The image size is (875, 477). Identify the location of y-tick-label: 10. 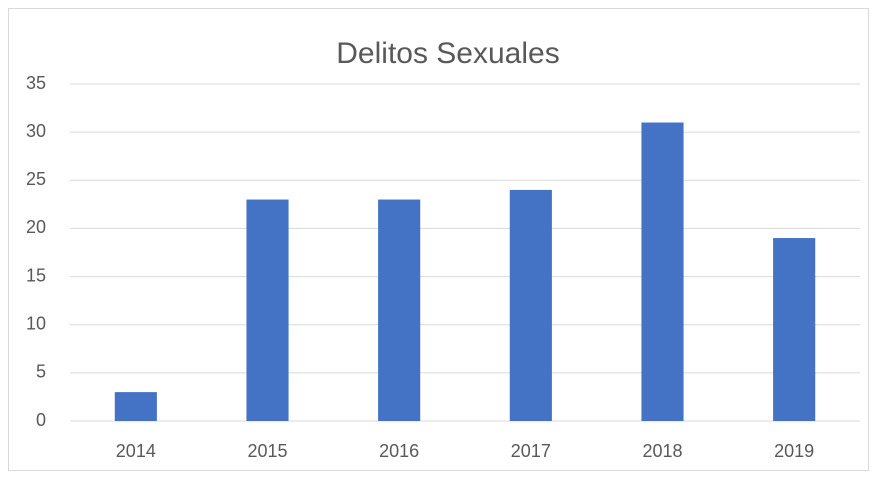
(36, 323).